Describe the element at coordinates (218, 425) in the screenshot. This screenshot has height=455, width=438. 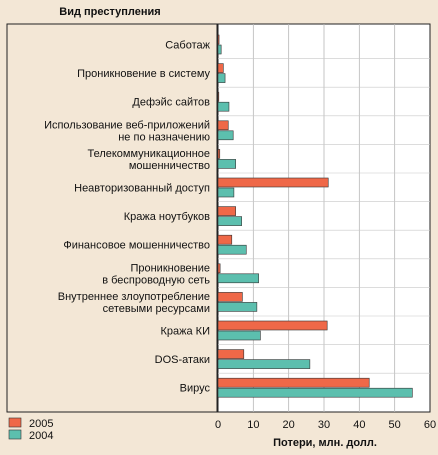
I see `x-tick-label: 0` at that location.